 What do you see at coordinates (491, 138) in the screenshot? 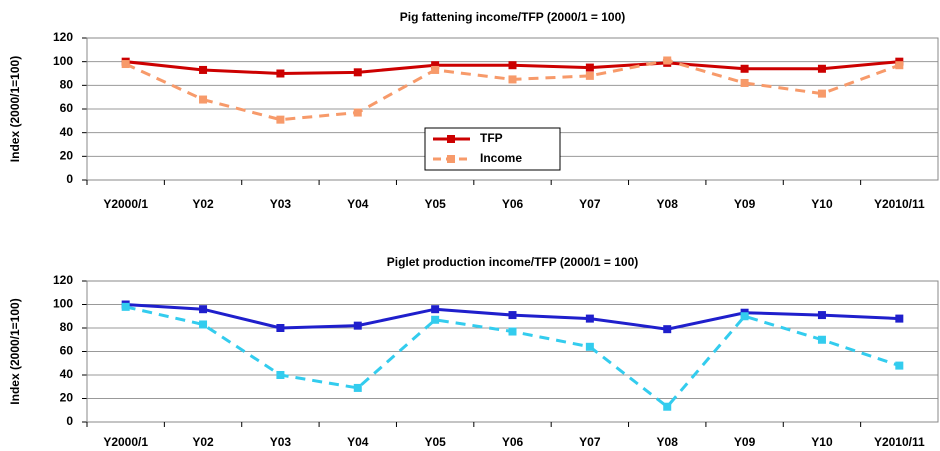
I see `legend-label: TFP` at bounding box center [491, 138].